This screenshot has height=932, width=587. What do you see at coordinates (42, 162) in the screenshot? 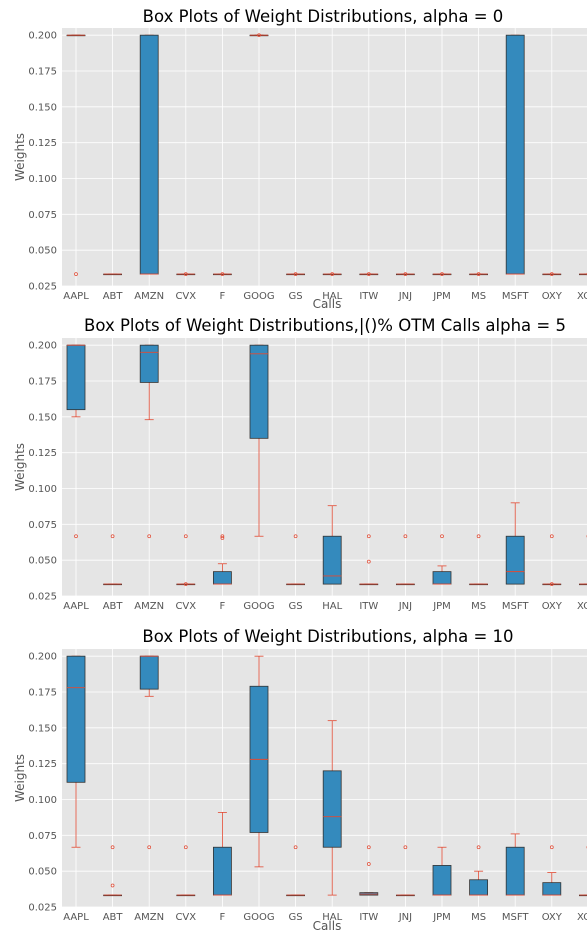
I see `y-tick-labels-1: 0.025 0.050 0.075 0.100 0.125 0.150 0.175 0.200` at bounding box center [42, 162].